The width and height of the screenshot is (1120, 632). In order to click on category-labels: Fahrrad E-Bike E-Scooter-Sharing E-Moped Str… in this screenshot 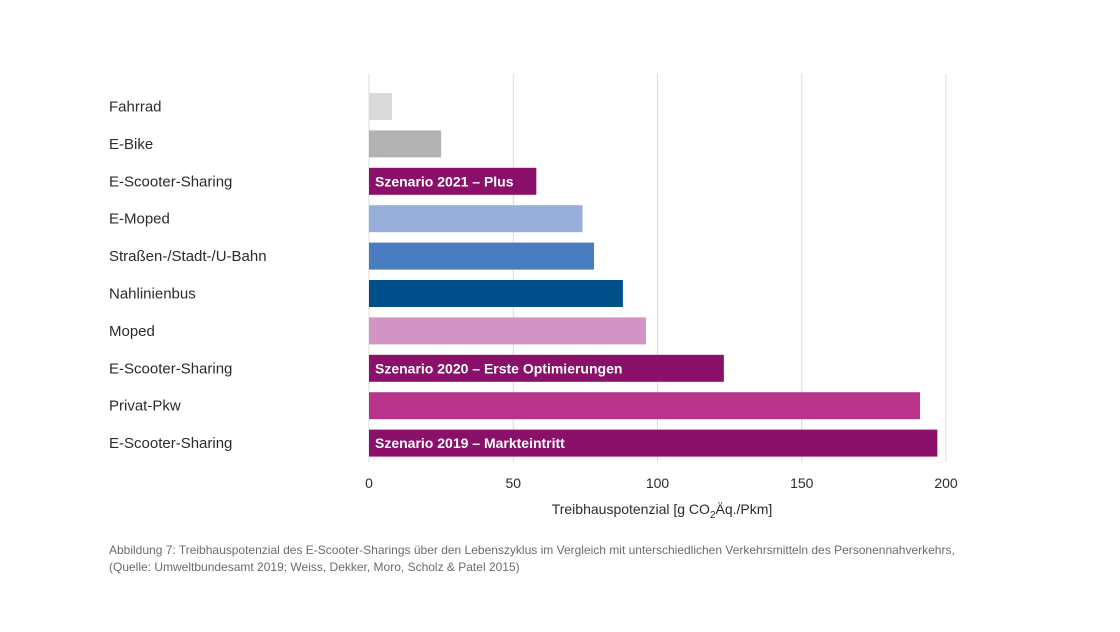, I will do `click(188, 276)`.